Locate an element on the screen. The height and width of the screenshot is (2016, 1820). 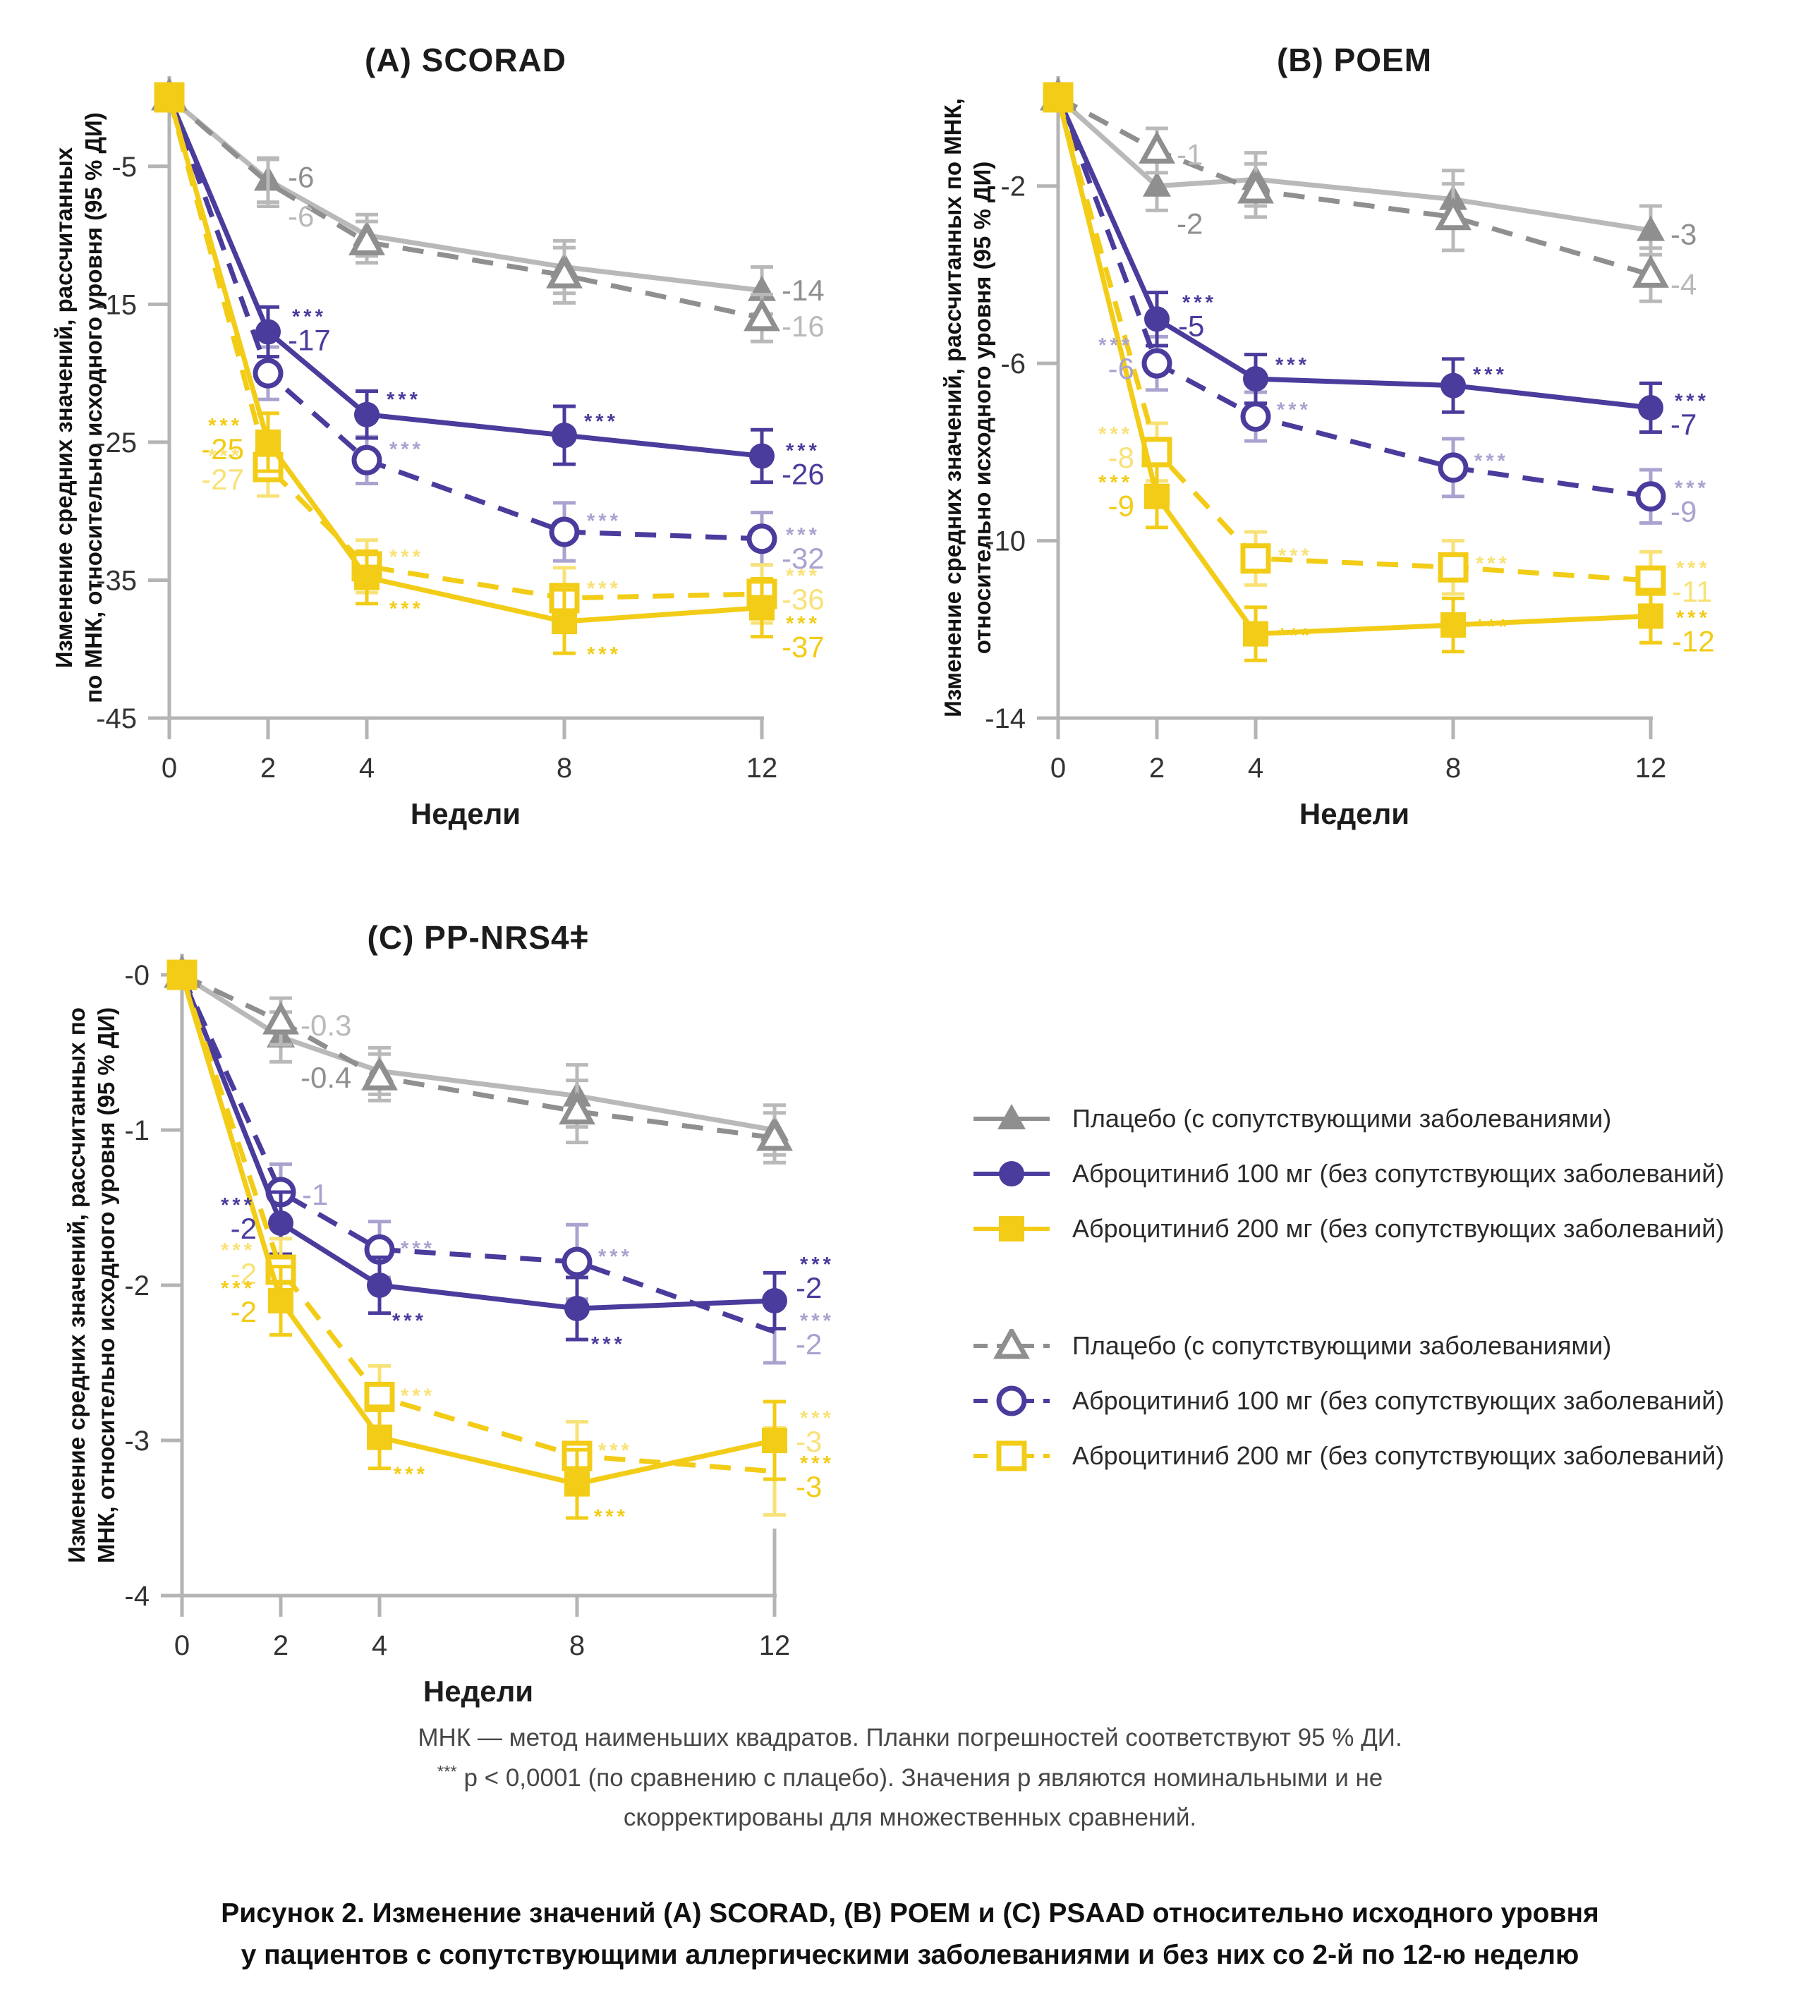
chart-ppnrs4-x-axis-label: Недели is located at coordinates (478, 1691).